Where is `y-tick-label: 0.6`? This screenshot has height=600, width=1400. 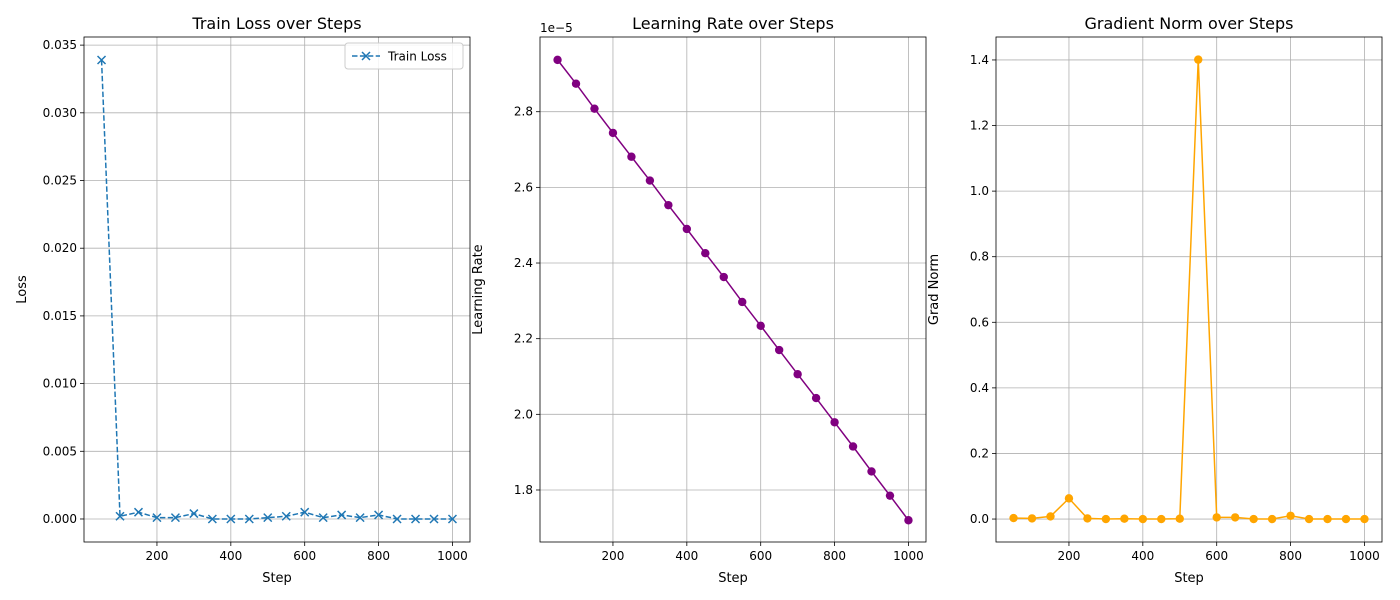
y-tick-label: 0.6 is located at coordinates (979, 322).